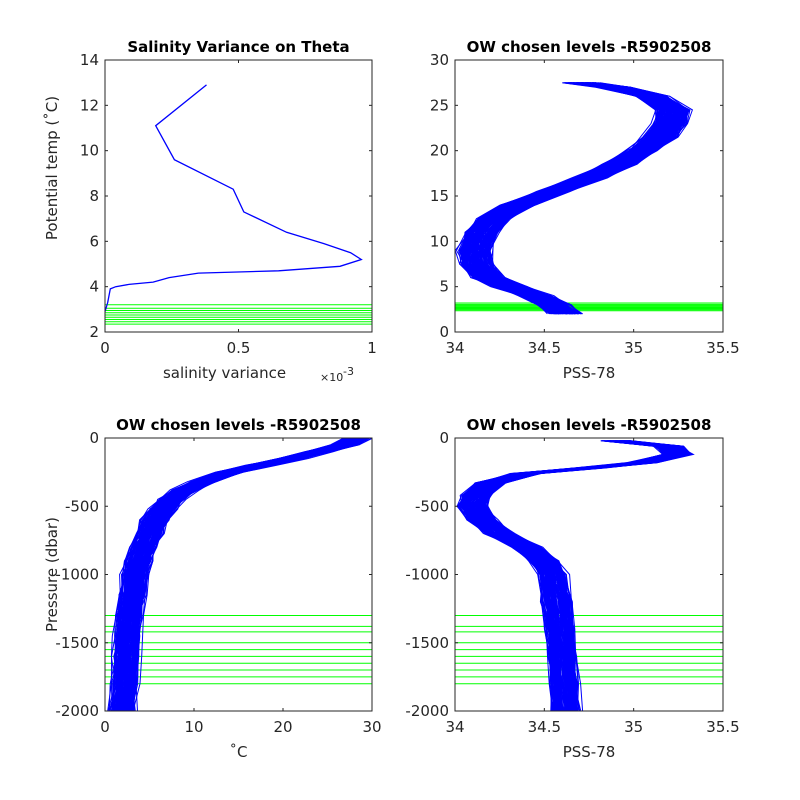 The width and height of the screenshot is (800, 800). What do you see at coordinates (193, 727) in the screenshot?
I see `x-tick-label: 10` at bounding box center [193, 727].